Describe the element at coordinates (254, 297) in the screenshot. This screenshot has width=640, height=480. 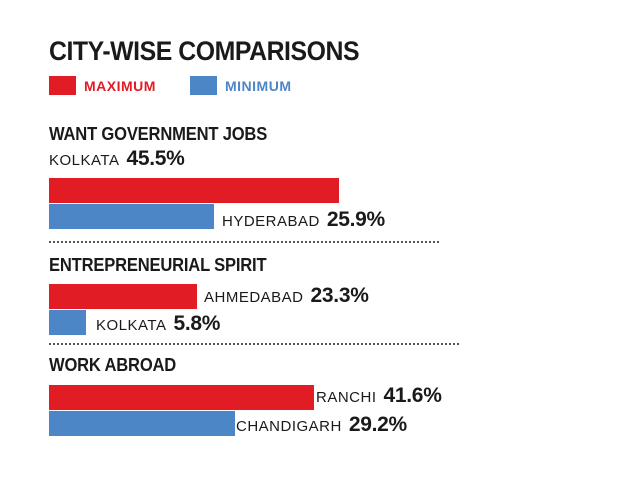
I see `max-city-entrepreneurial-spirit: AHMEDABAD` at that location.